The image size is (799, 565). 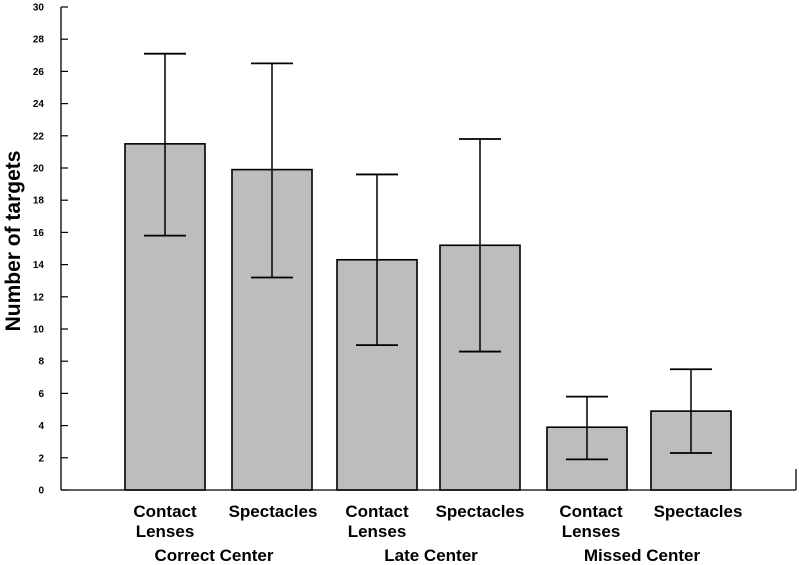 What do you see at coordinates (39, 265) in the screenshot?
I see `y-tick-label: 14` at bounding box center [39, 265].